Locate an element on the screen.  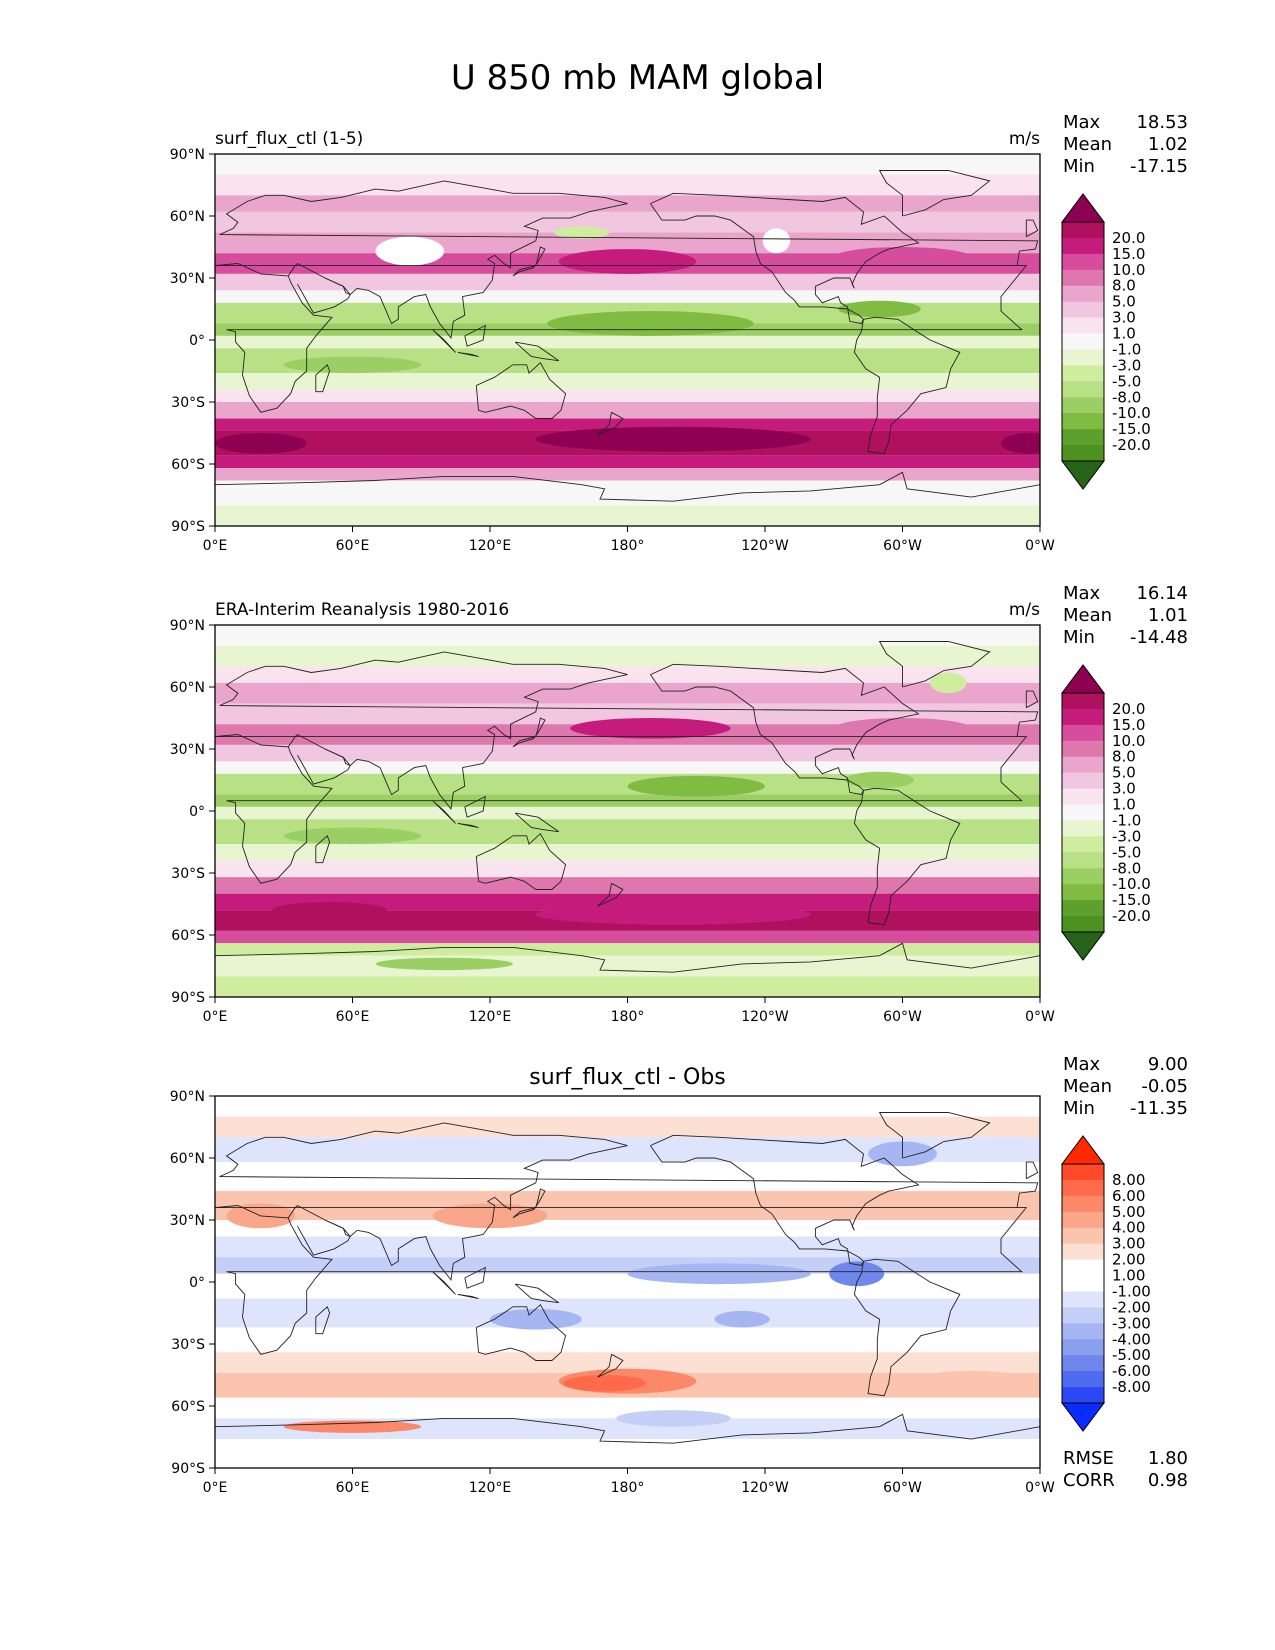
colorbar-label: 15.0 is located at coordinates (1128, 254).